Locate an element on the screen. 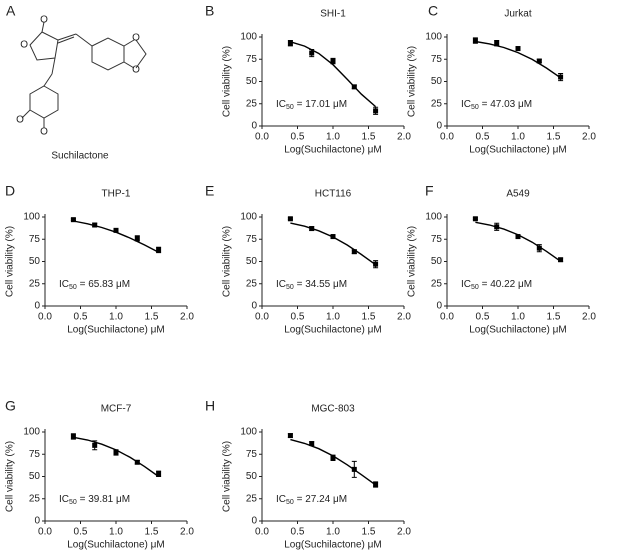 Image resolution: width=629 pixels, height=552 pixels. chart-title: Jurkat is located at coordinates (517, 14).